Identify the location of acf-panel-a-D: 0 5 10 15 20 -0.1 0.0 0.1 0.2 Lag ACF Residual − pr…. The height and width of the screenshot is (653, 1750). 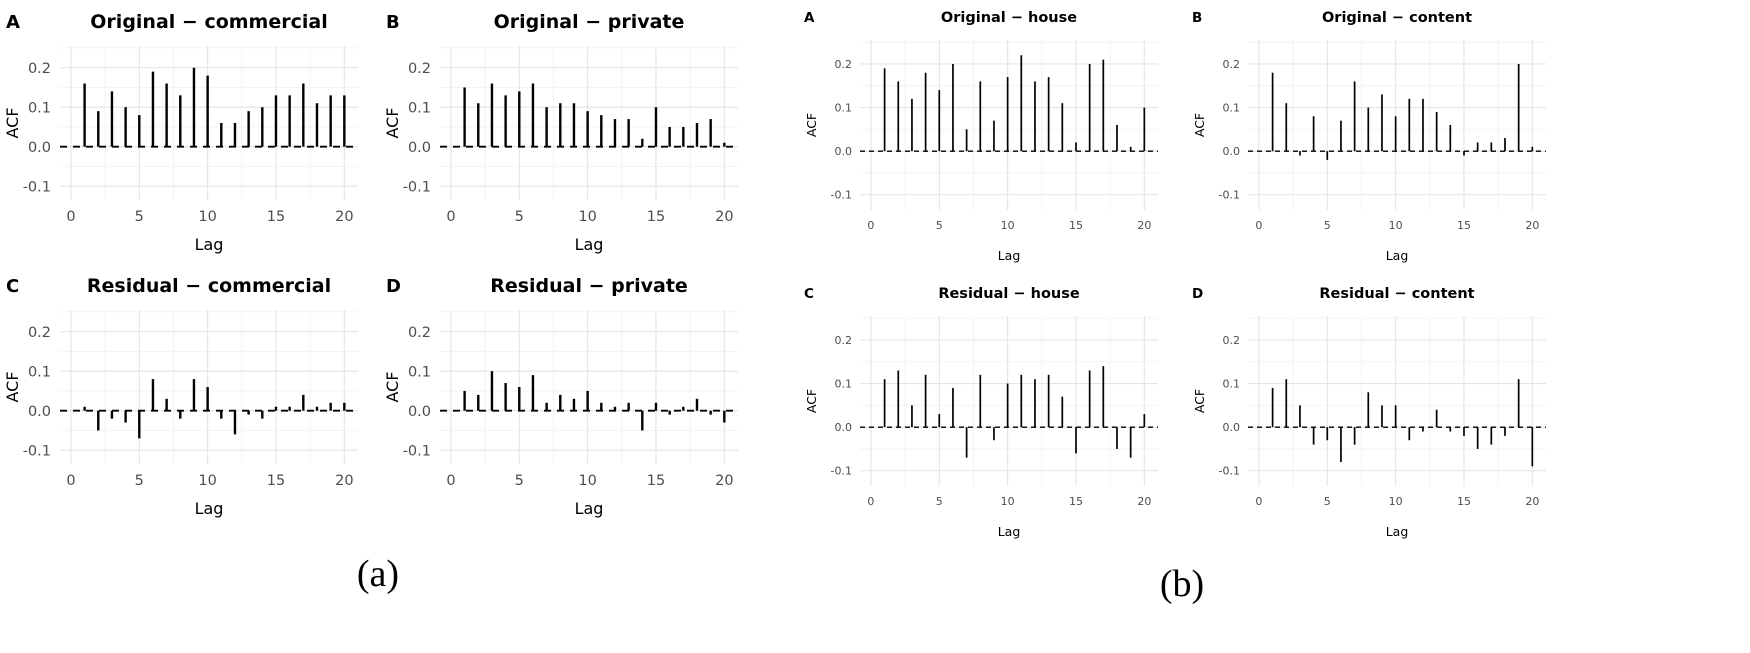
(567, 398).